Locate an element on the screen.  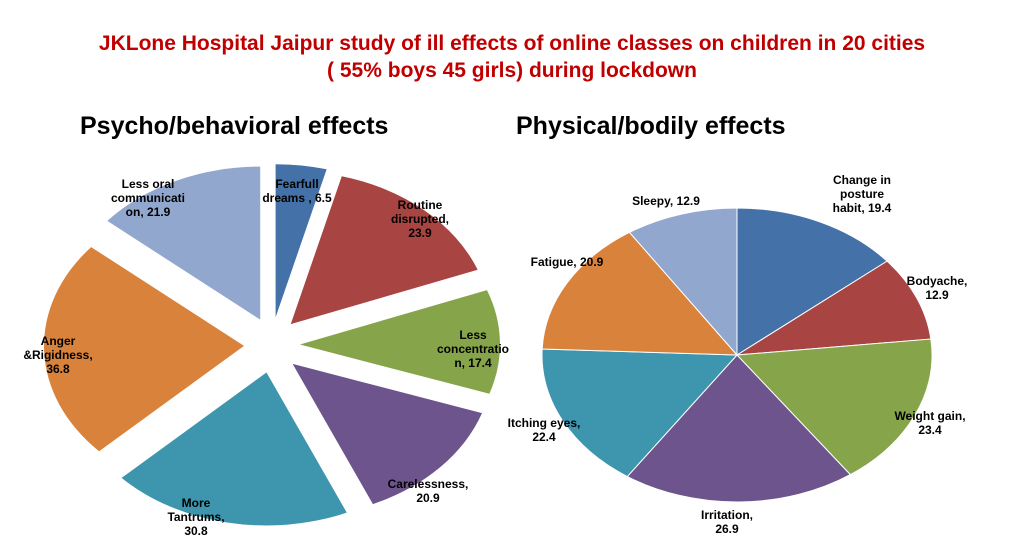
psycho-label-line: n, 17.4 is located at coordinates (473, 363).